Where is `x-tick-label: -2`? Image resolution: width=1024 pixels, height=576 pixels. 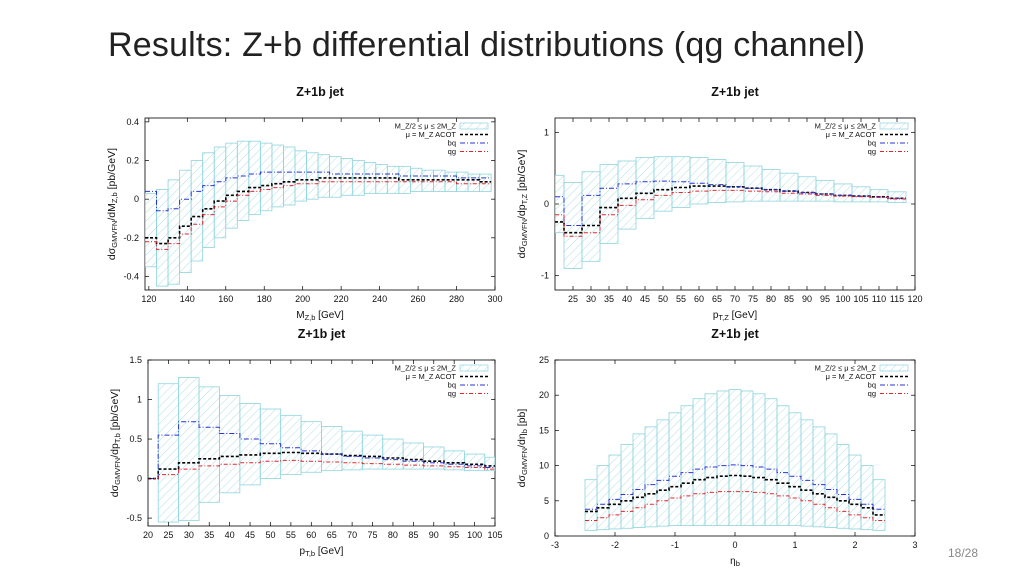 x-tick-label: -2 is located at coordinates (615, 545).